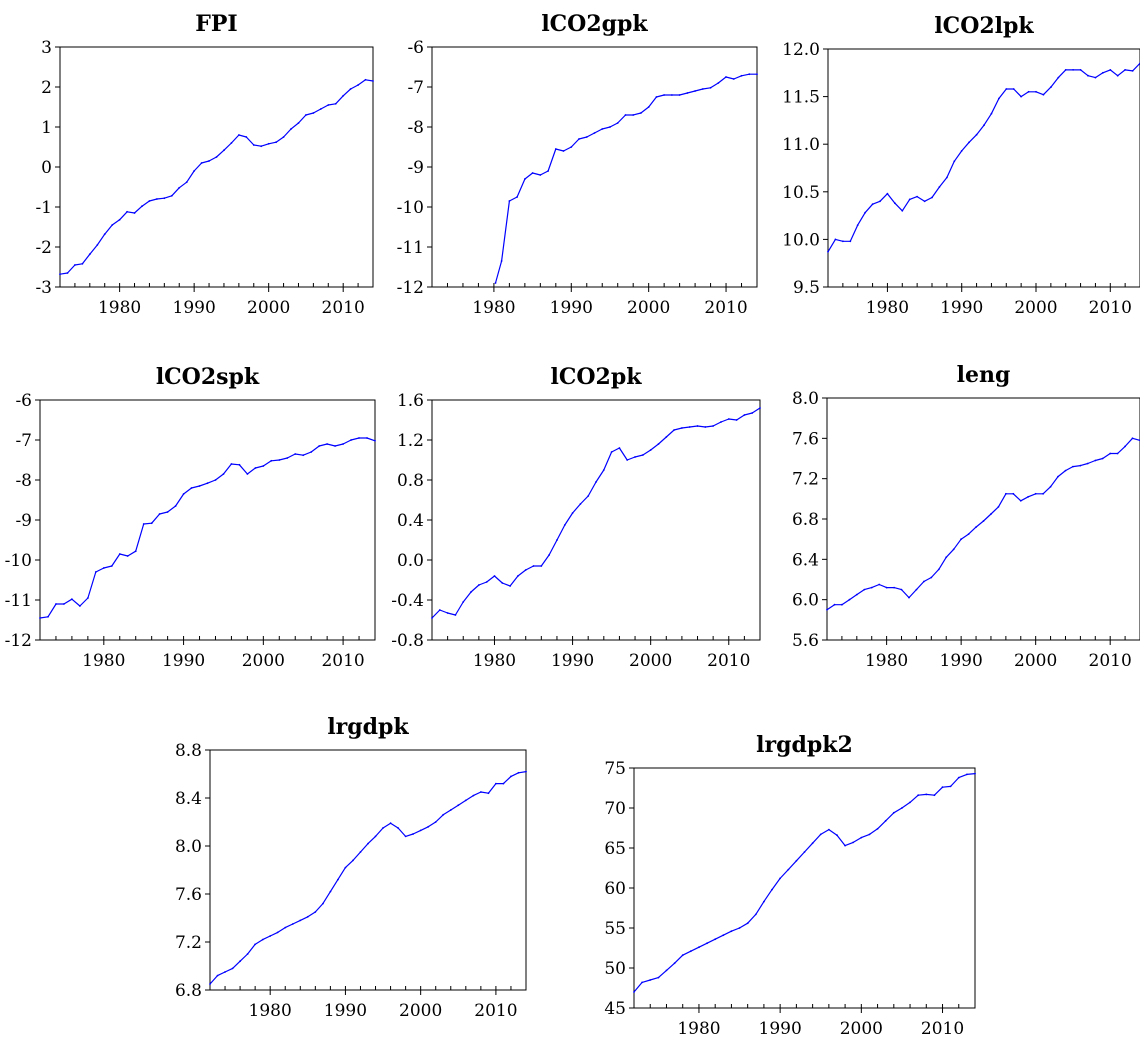 This screenshot has height=1045, width=1140. Describe the element at coordinates (615, 929) in the screenshot. I see `y-tick-label: 55` at that location.